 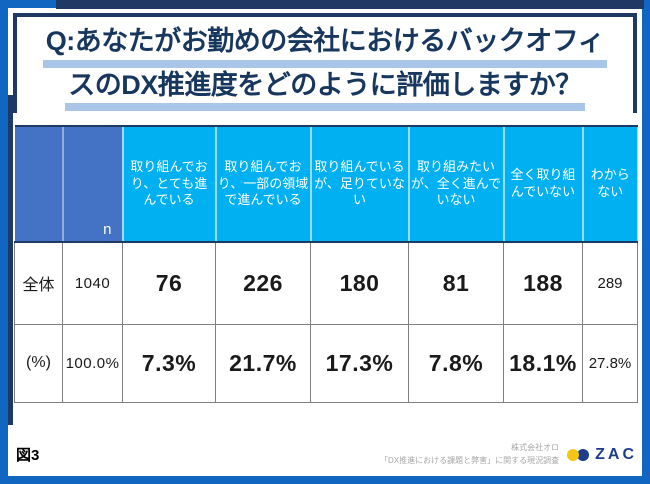 I want to click on row-label-percent: (%), so click(x=38, y=363).